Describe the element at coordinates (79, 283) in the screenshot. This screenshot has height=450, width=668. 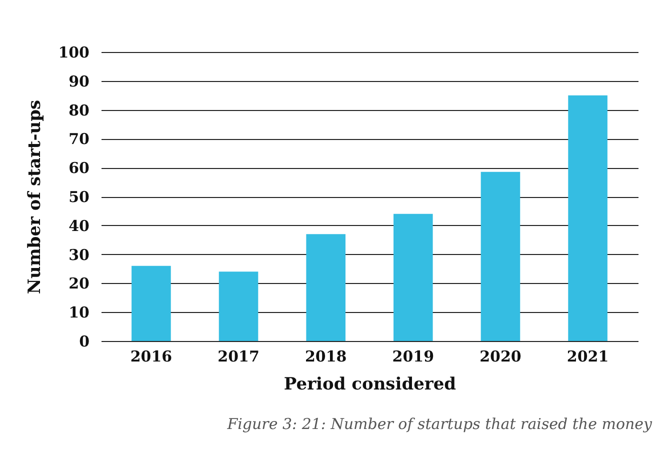
I see `y-tick-label: 20` at that location.